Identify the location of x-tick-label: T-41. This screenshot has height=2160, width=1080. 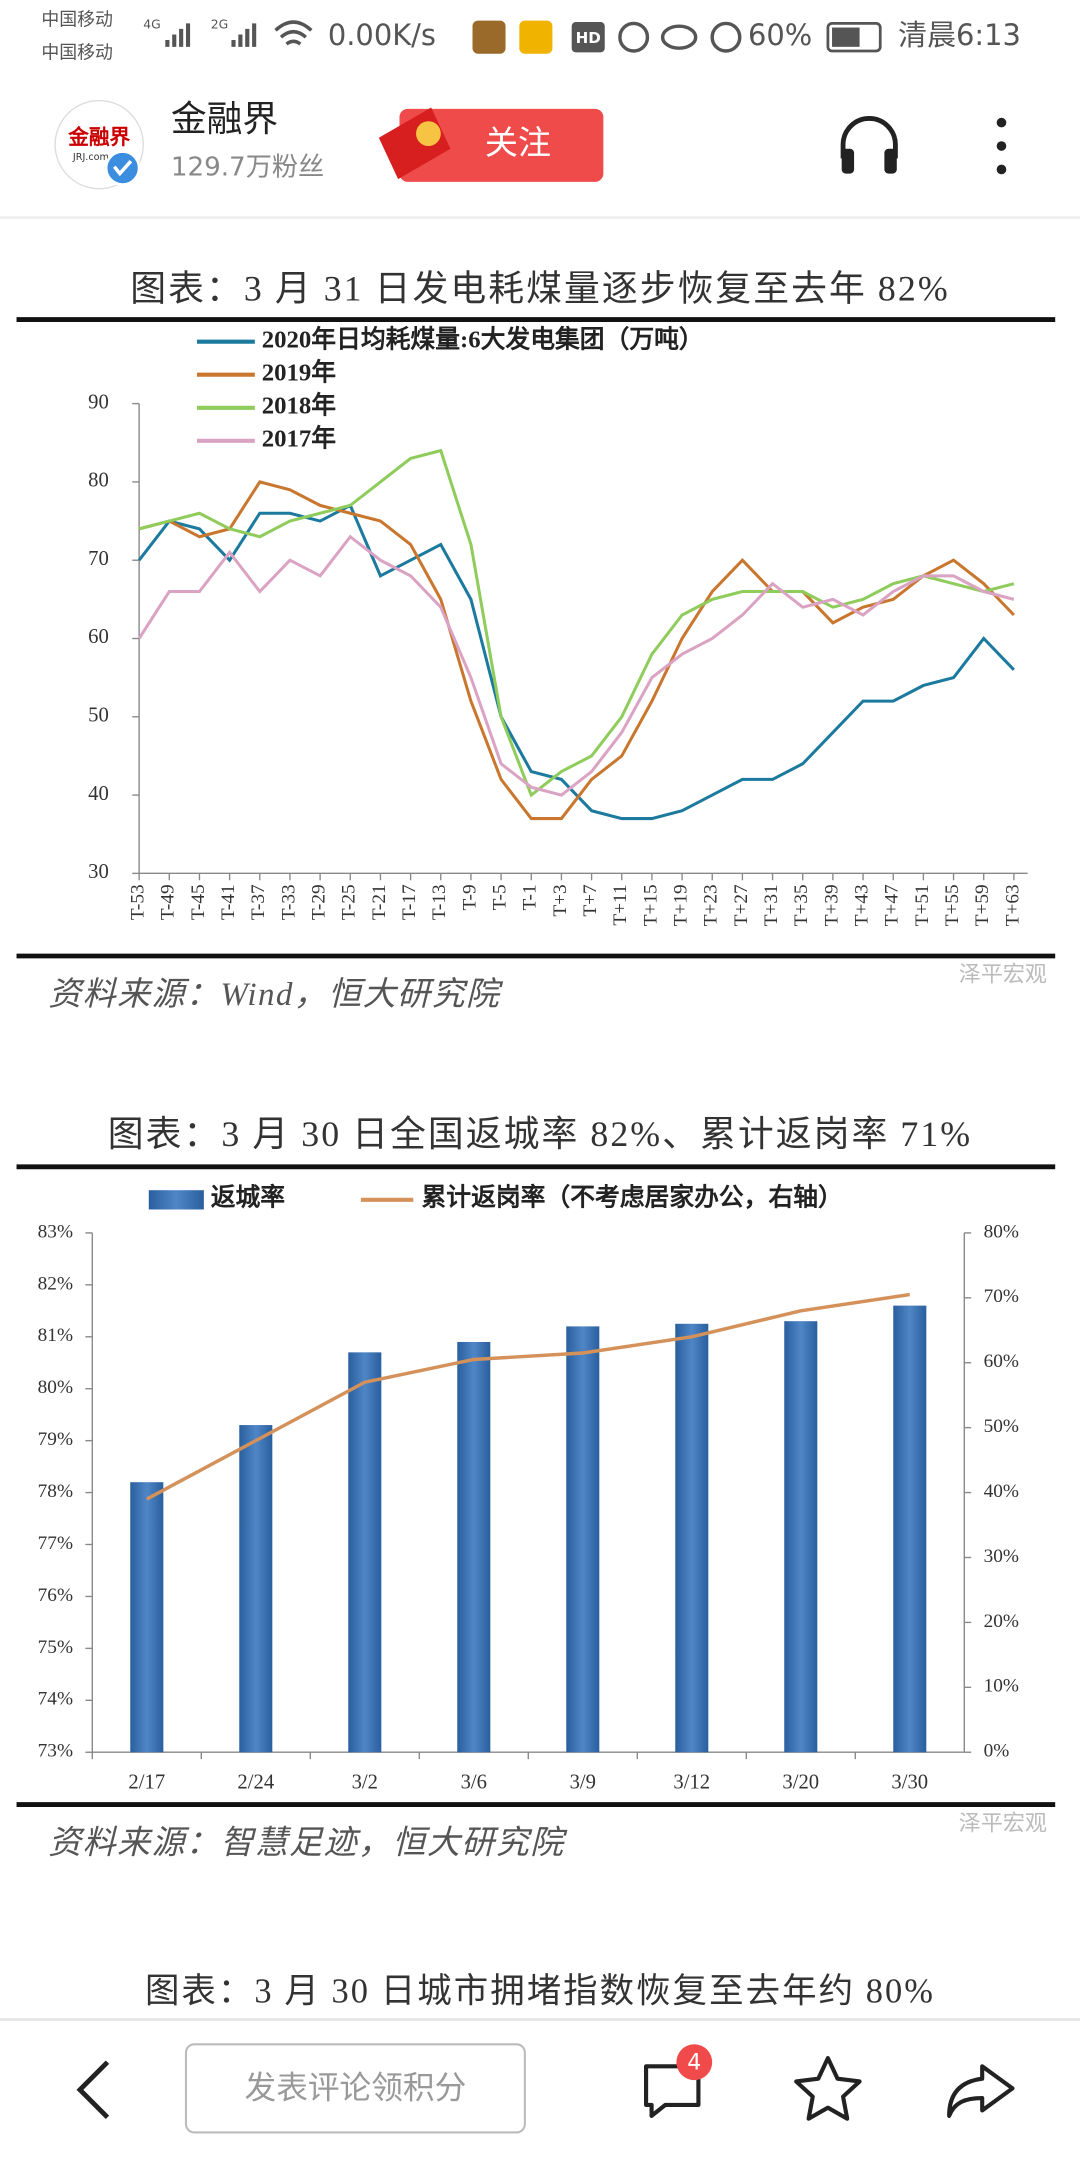
(228, 902).